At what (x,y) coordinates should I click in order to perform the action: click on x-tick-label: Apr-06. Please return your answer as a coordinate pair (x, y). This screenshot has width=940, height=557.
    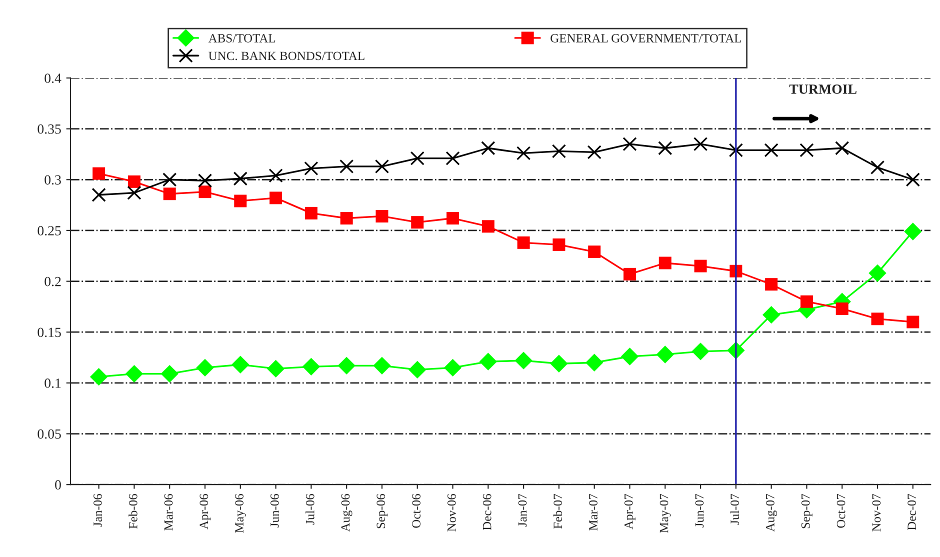
    Looking at the image, I should click on (205, 512).